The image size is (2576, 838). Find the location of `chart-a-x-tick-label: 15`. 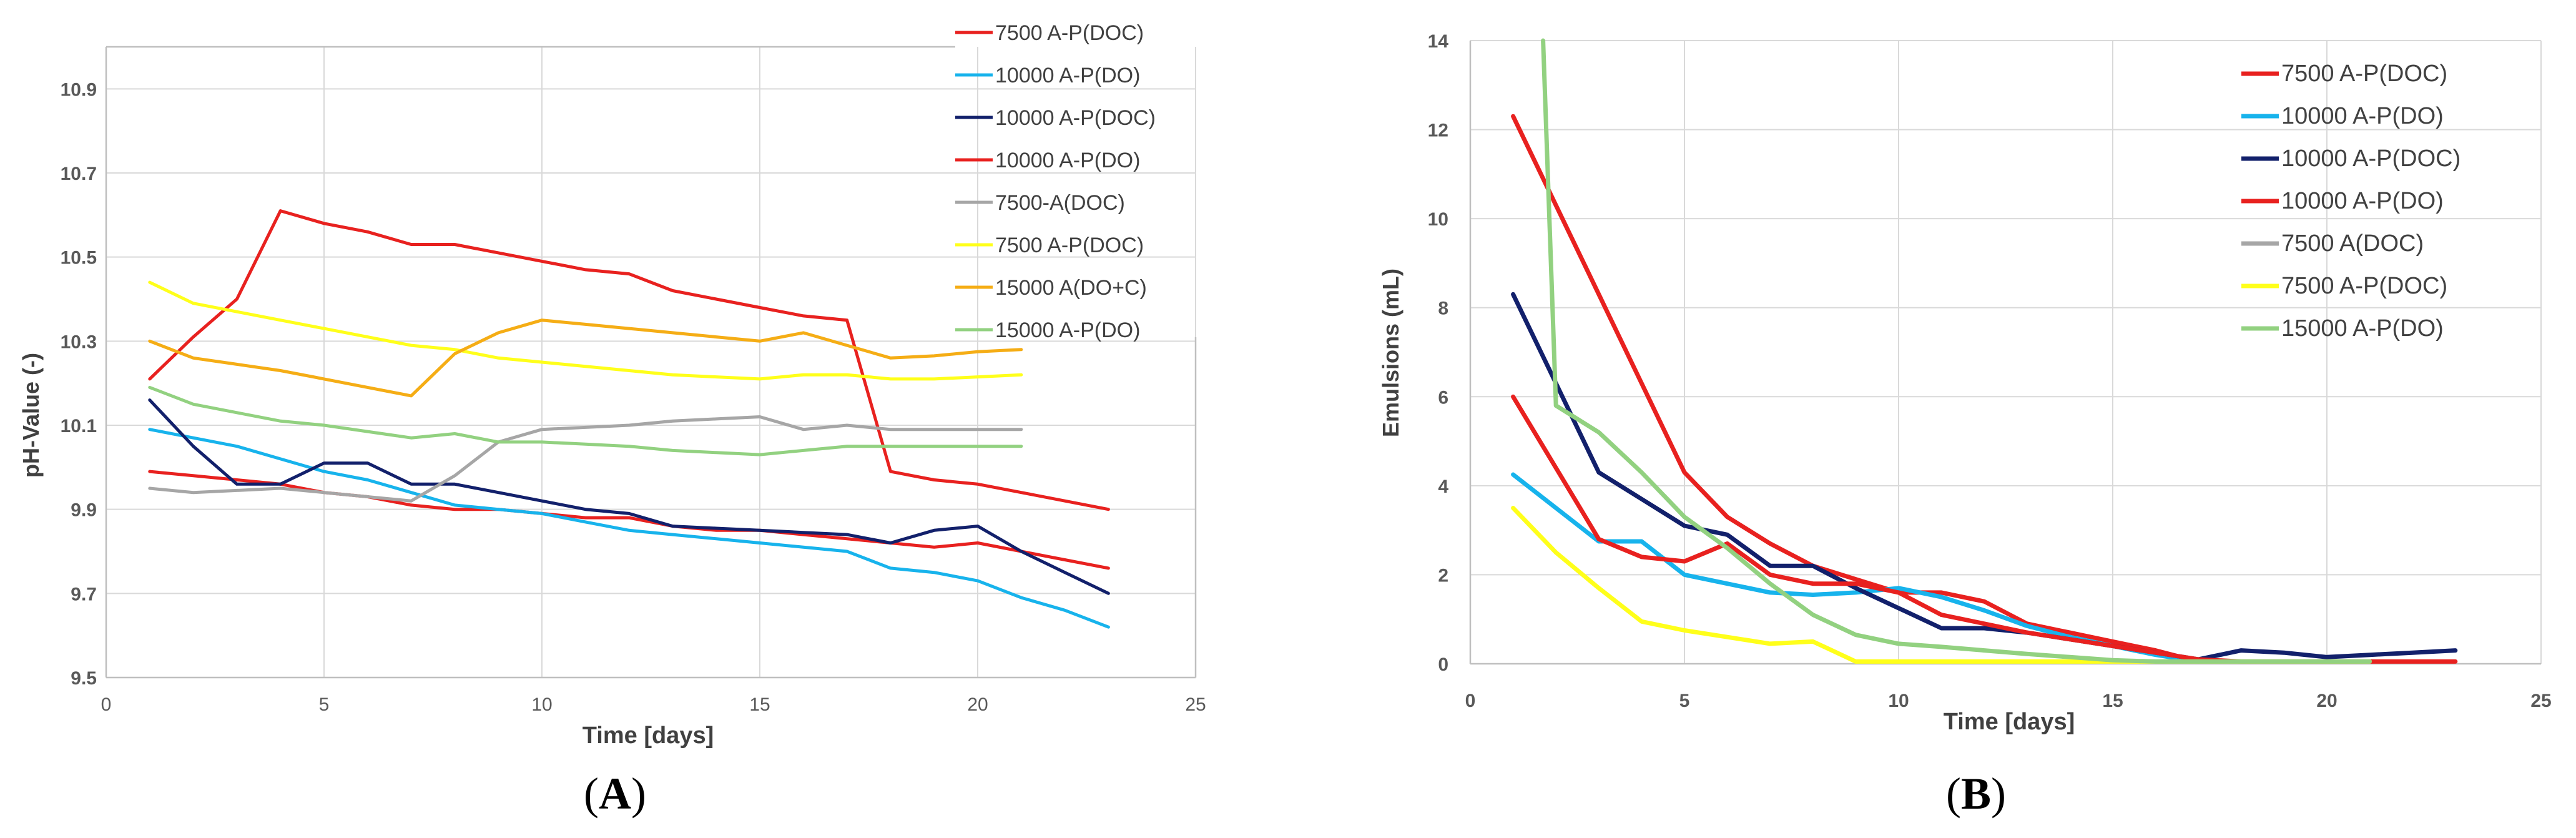

chart-a-x-tick-label: 15 is located at coordinates (759, 704).